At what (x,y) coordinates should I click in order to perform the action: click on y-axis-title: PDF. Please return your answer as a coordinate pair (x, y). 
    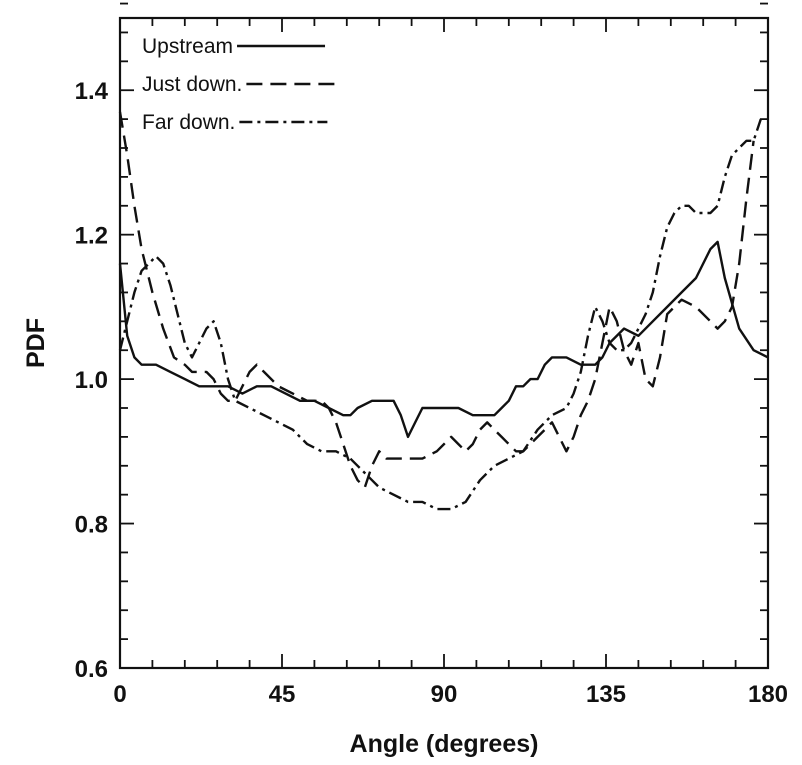
    Looking at the image, I should click on (36, 343).